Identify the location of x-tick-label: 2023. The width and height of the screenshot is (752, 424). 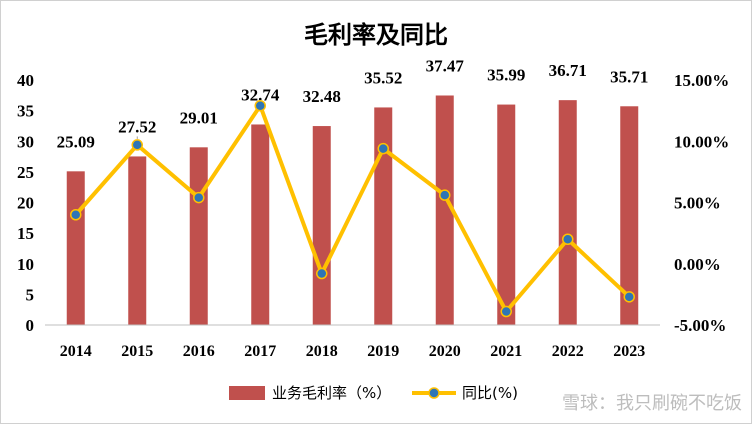
(629, 351).